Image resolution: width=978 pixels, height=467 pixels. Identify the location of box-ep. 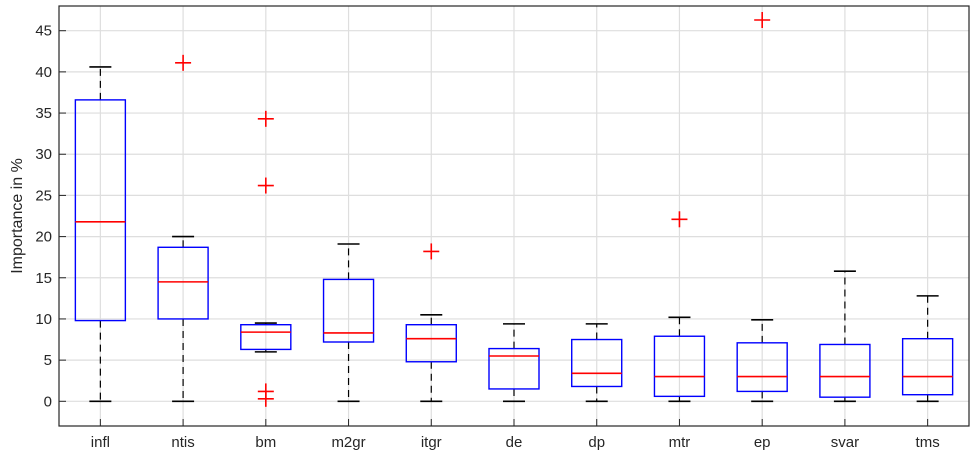
(762, 207).